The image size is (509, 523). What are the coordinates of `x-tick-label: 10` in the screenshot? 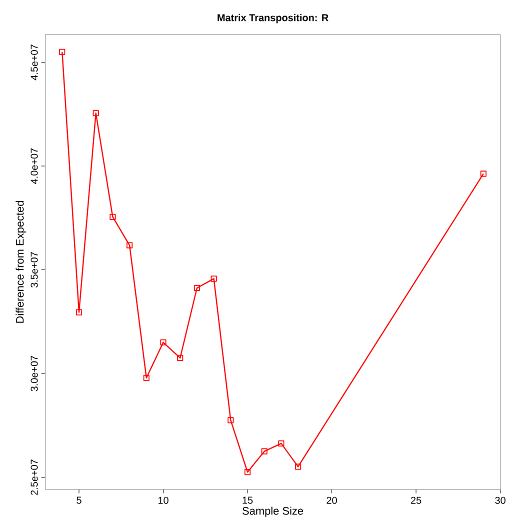 It's located at (163, 500).